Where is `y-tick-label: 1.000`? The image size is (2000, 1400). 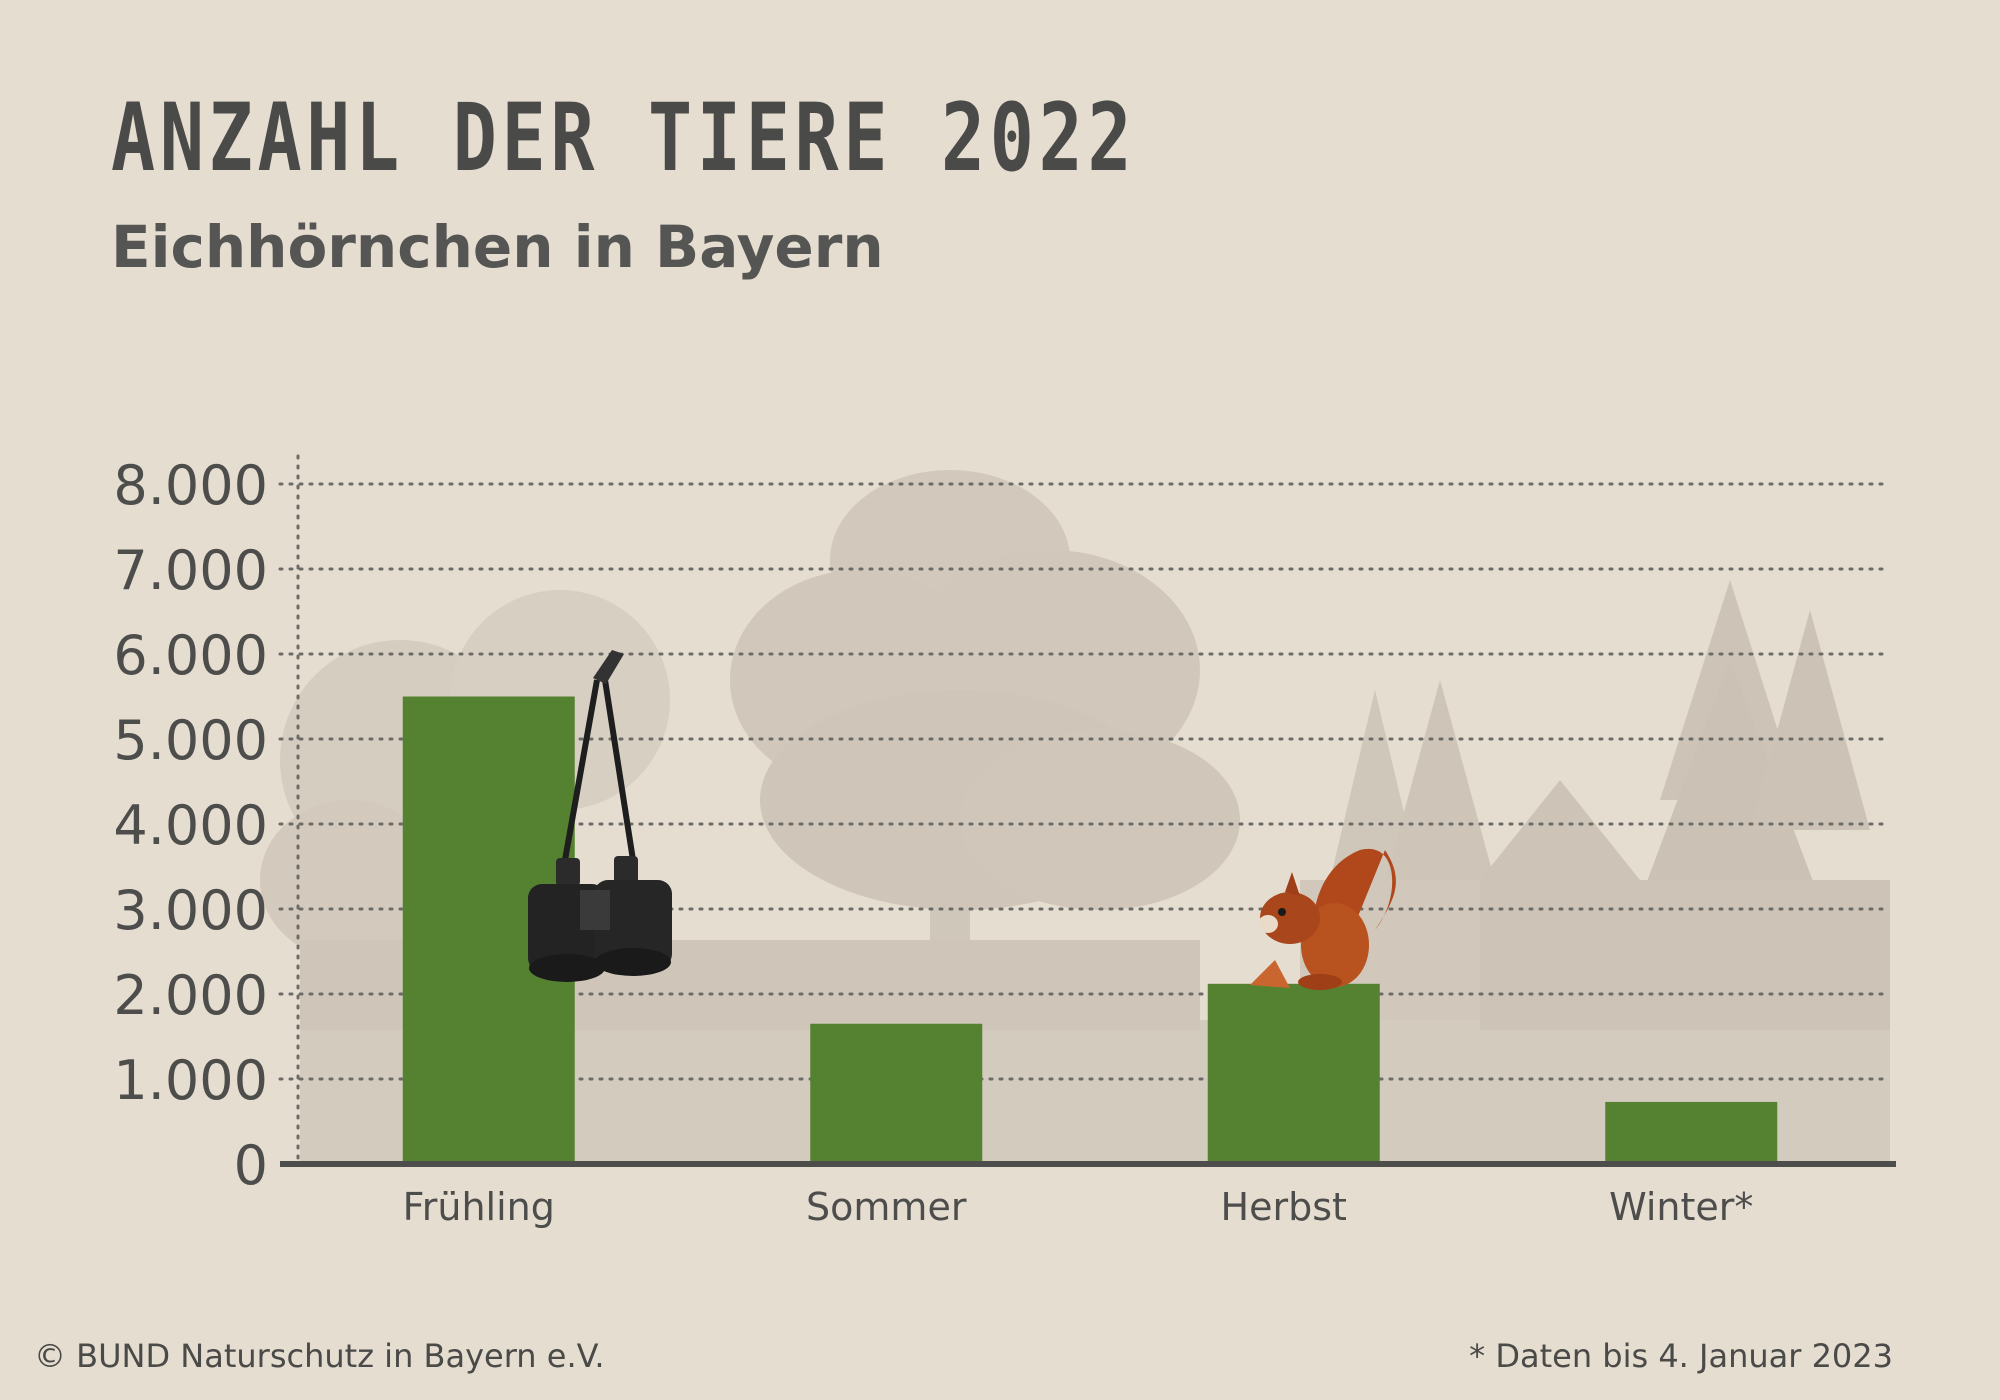
y-tick-label: 1.000 is located at coordinates (190, 1080).